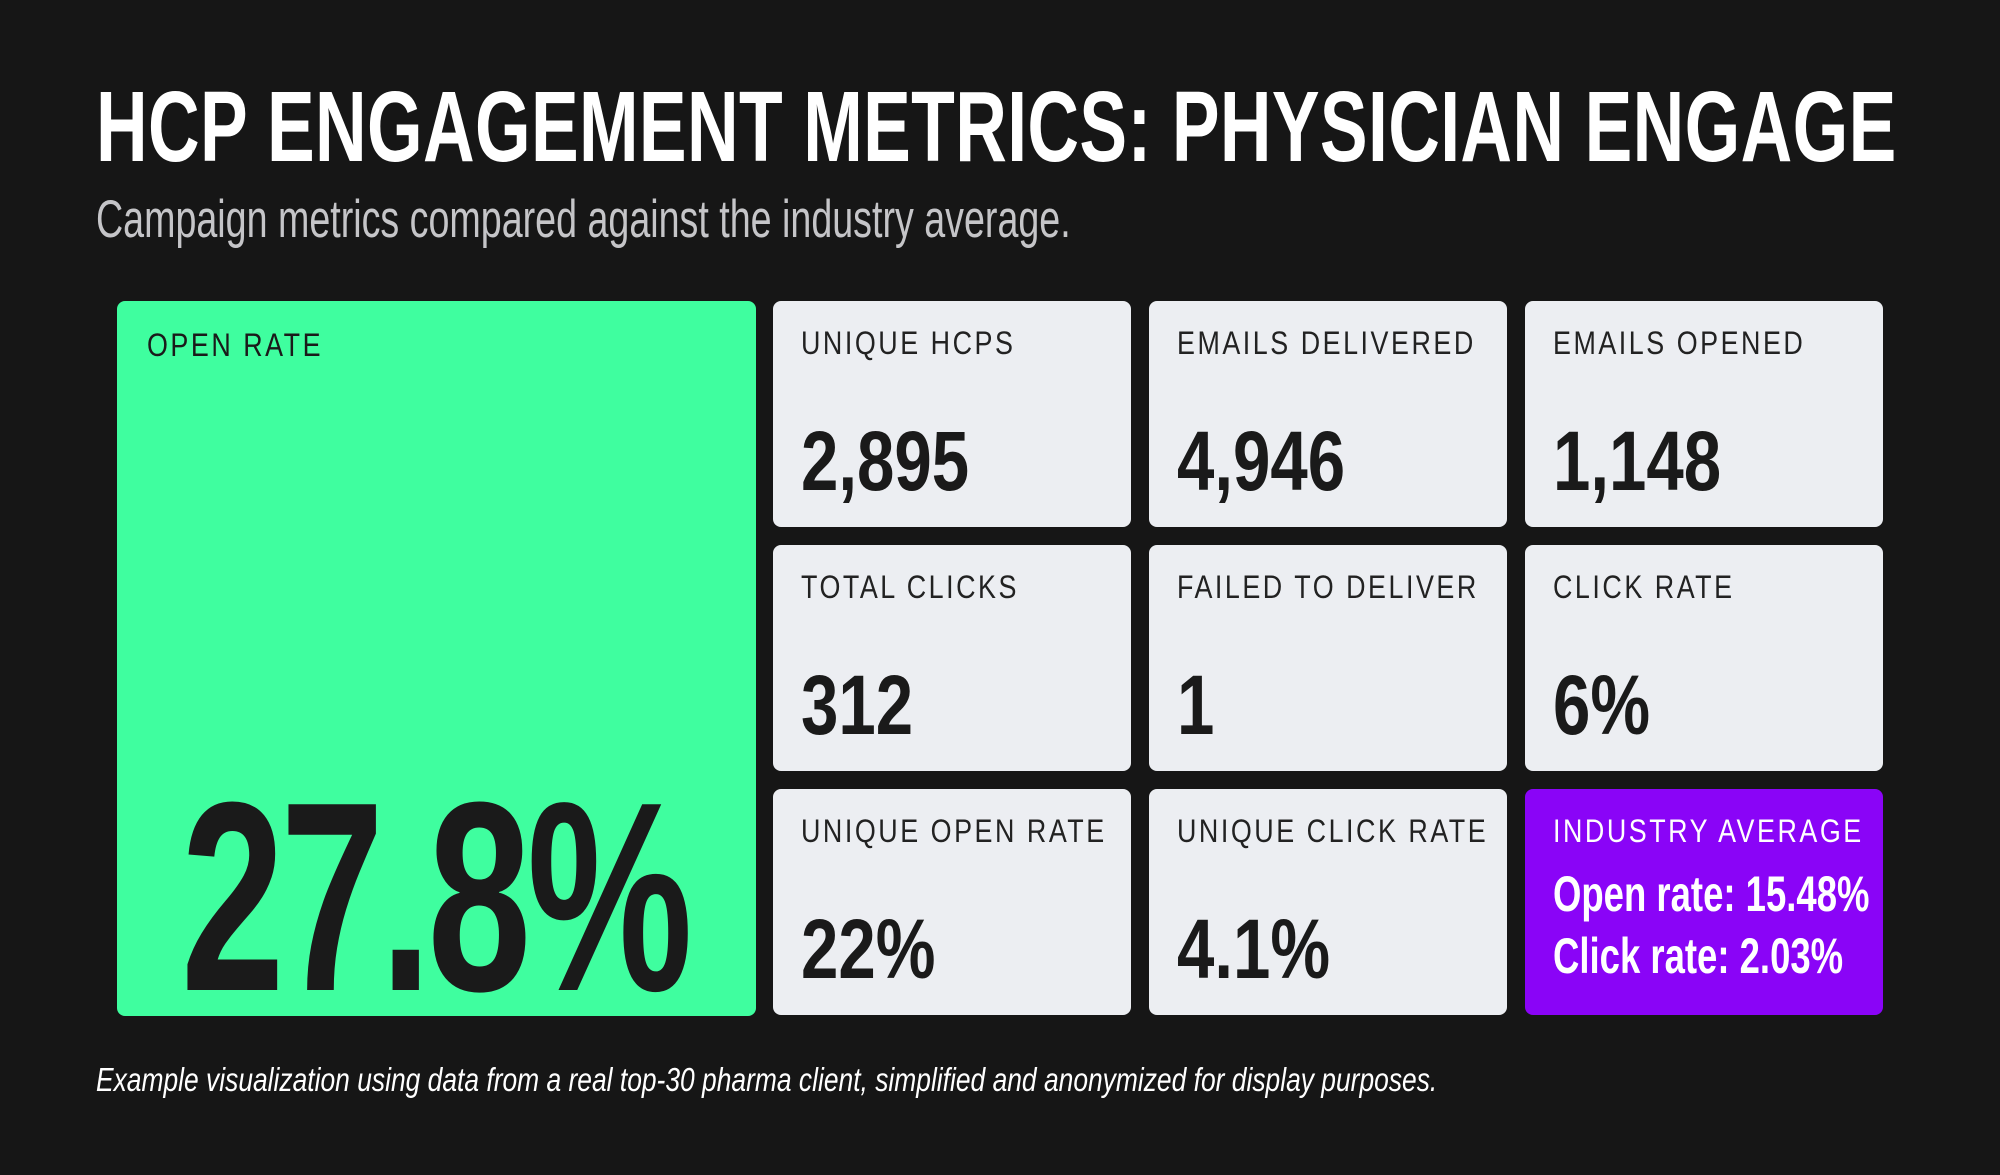  Describe the element at coordinates (1261, 461) in the screenshot. I see `emails-delivered-value: 4,946` at that location.